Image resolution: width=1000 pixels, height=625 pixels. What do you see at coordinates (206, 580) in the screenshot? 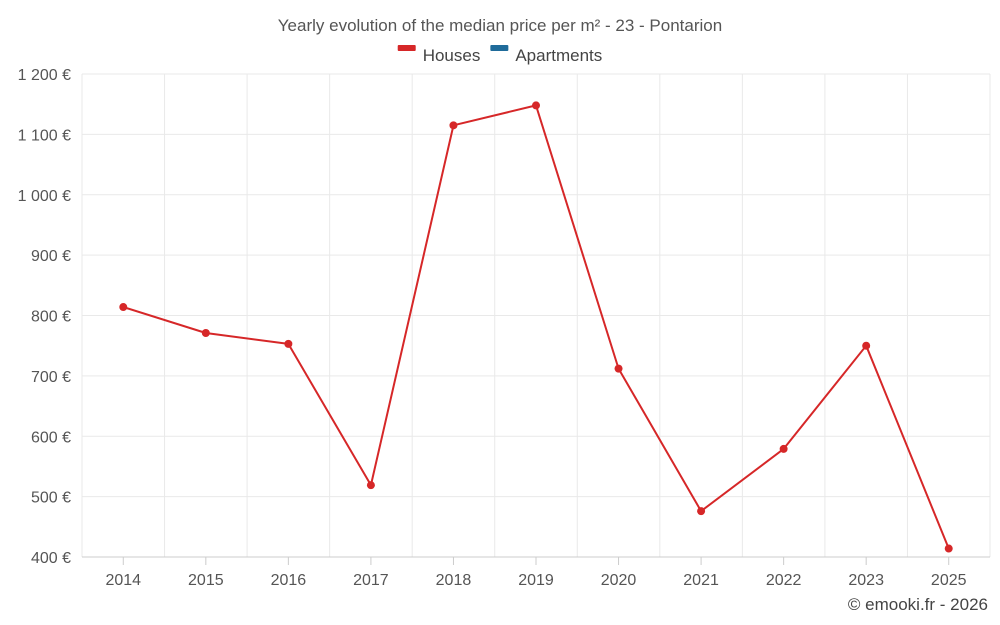
I see `x-tick-label: 2015` at bounding box center [206, 580].